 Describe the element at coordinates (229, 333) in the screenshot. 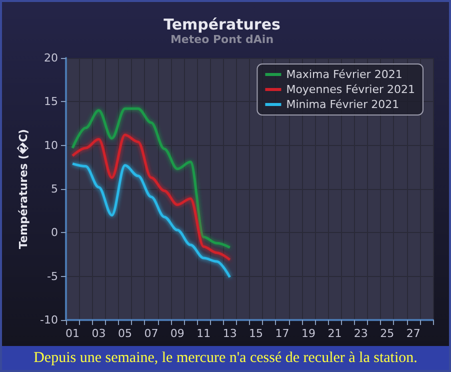

I see `x-tick-label: 13` at that location.